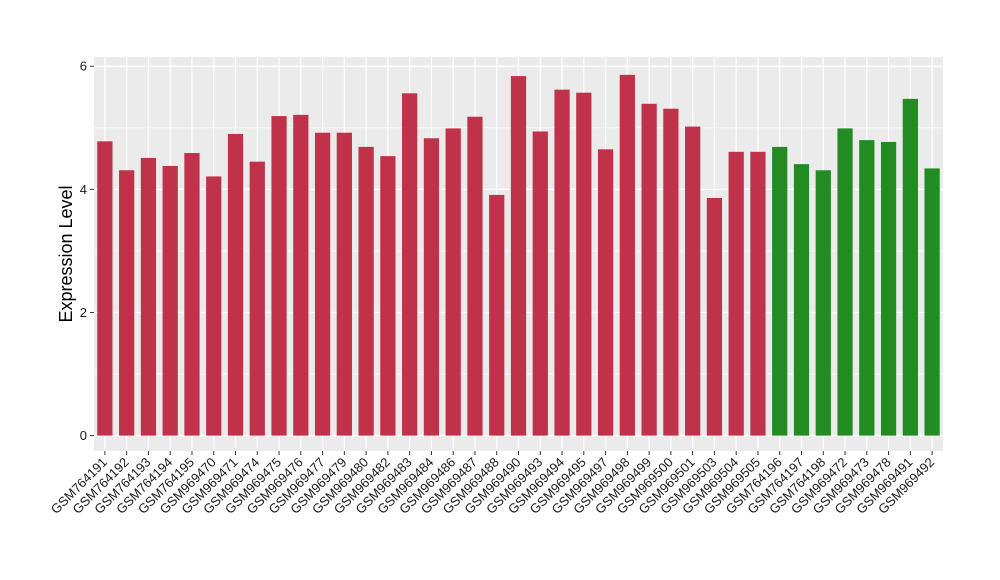  I want to click on bar-GSM764194, so click(170, 300).